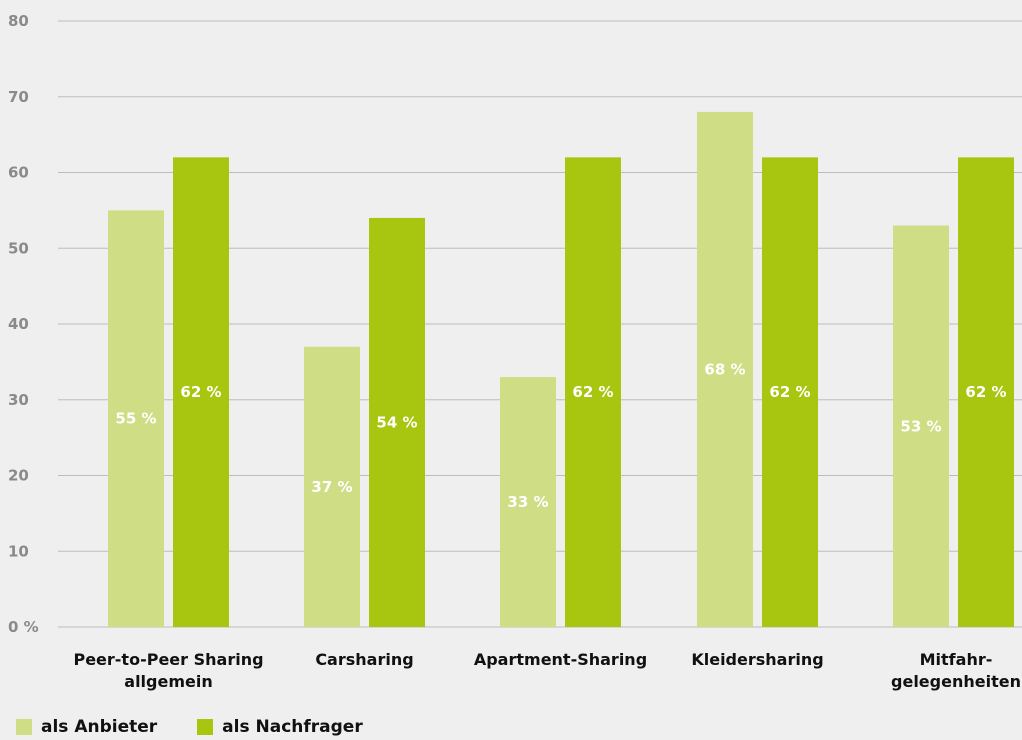 The height and width of the screenshot is (740, 1022). What do you see at coordinates (18, 476) in the screenshot?
I see `y-tick-label: 20` at bounding box center [18, 476].